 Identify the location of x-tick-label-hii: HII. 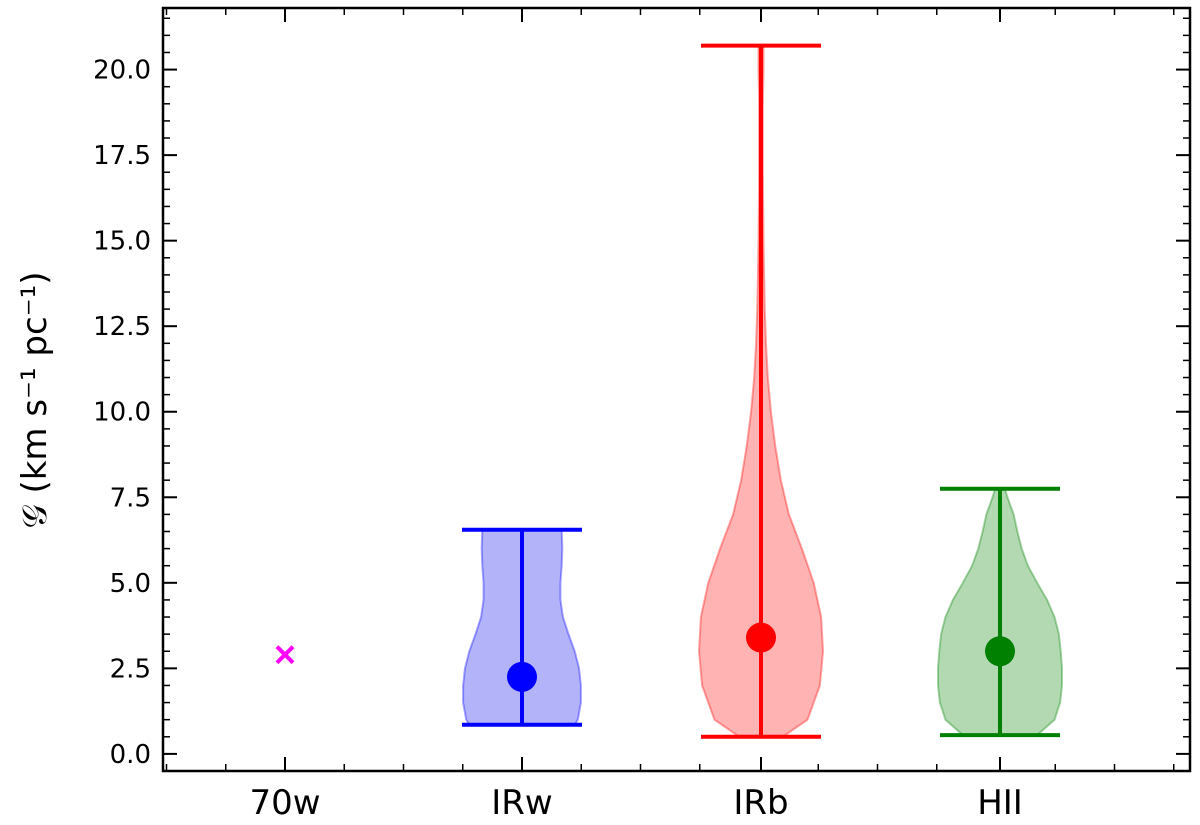
(1000, 803).